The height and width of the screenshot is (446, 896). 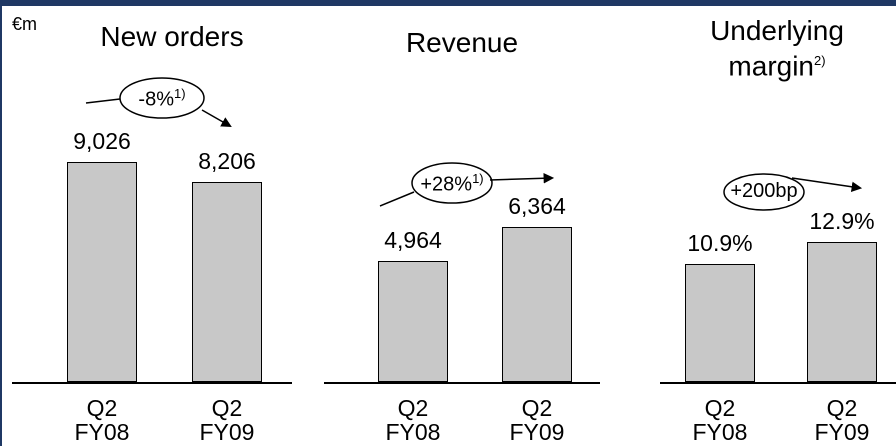 I want to click on value-label: 12.9%, so click(x=842, y=221).